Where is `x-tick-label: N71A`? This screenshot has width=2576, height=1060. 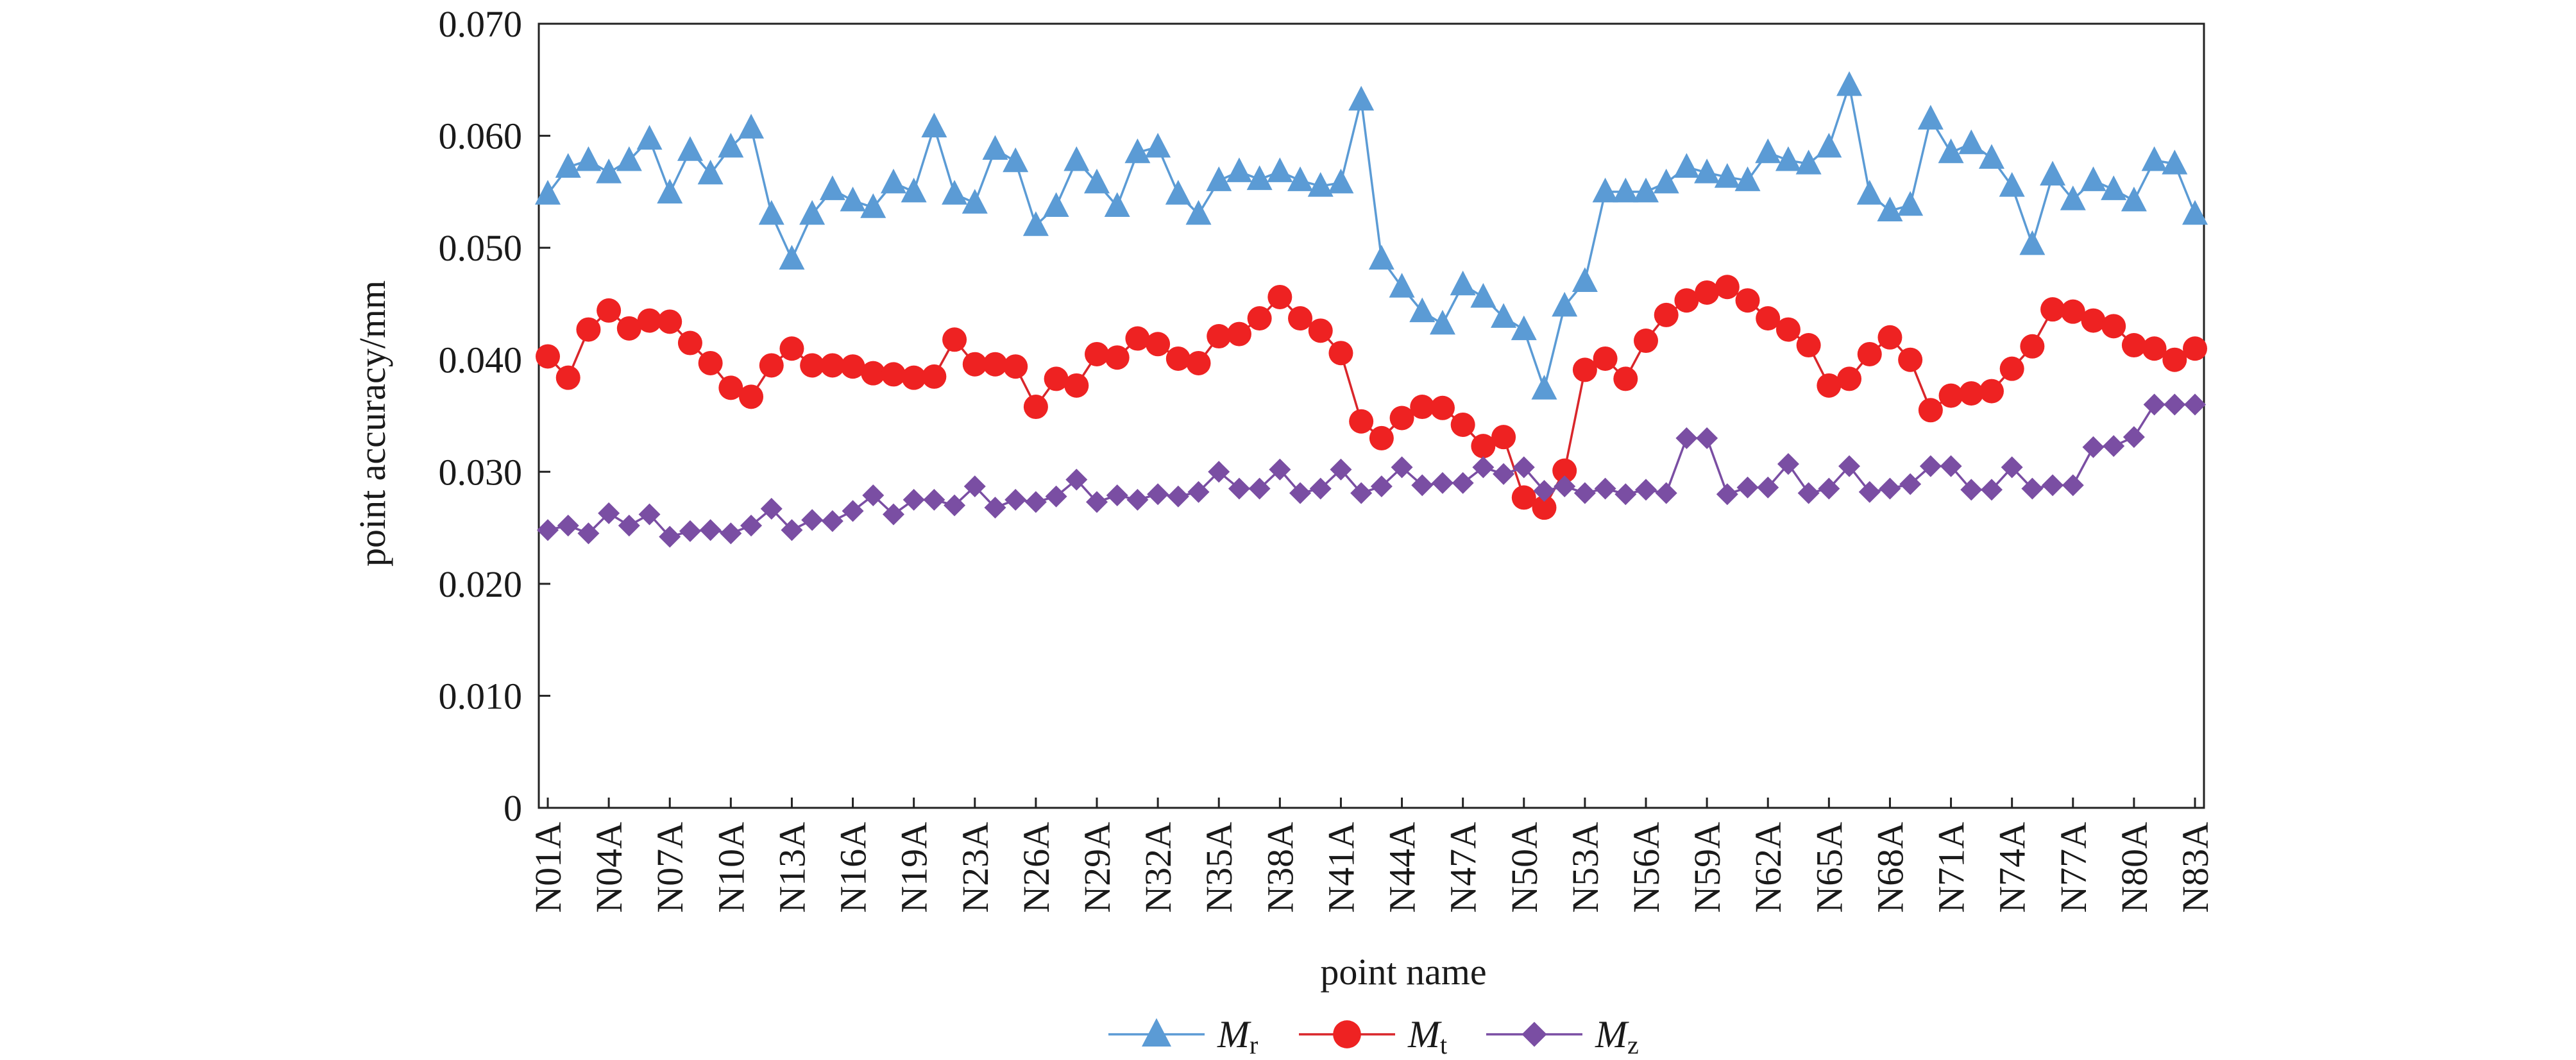
x-tick-label: N71A is located at coordinates (1951, 868).